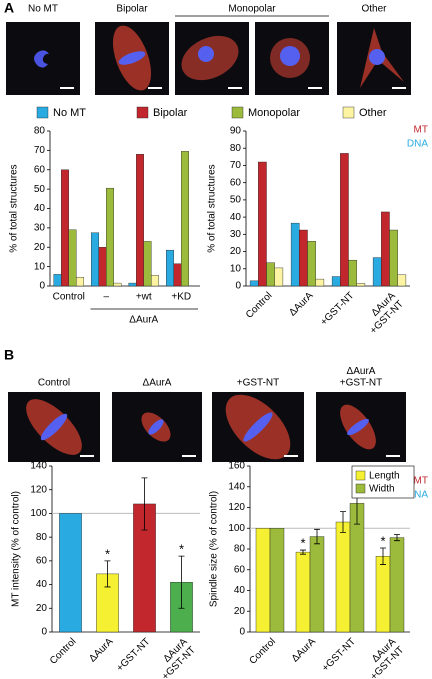 The height and width of the screenshot is (679, 432). What do you see at coordinates (374, 9) in the screenshot?
I see `image-label: Other` at bounding box center [374, 9].